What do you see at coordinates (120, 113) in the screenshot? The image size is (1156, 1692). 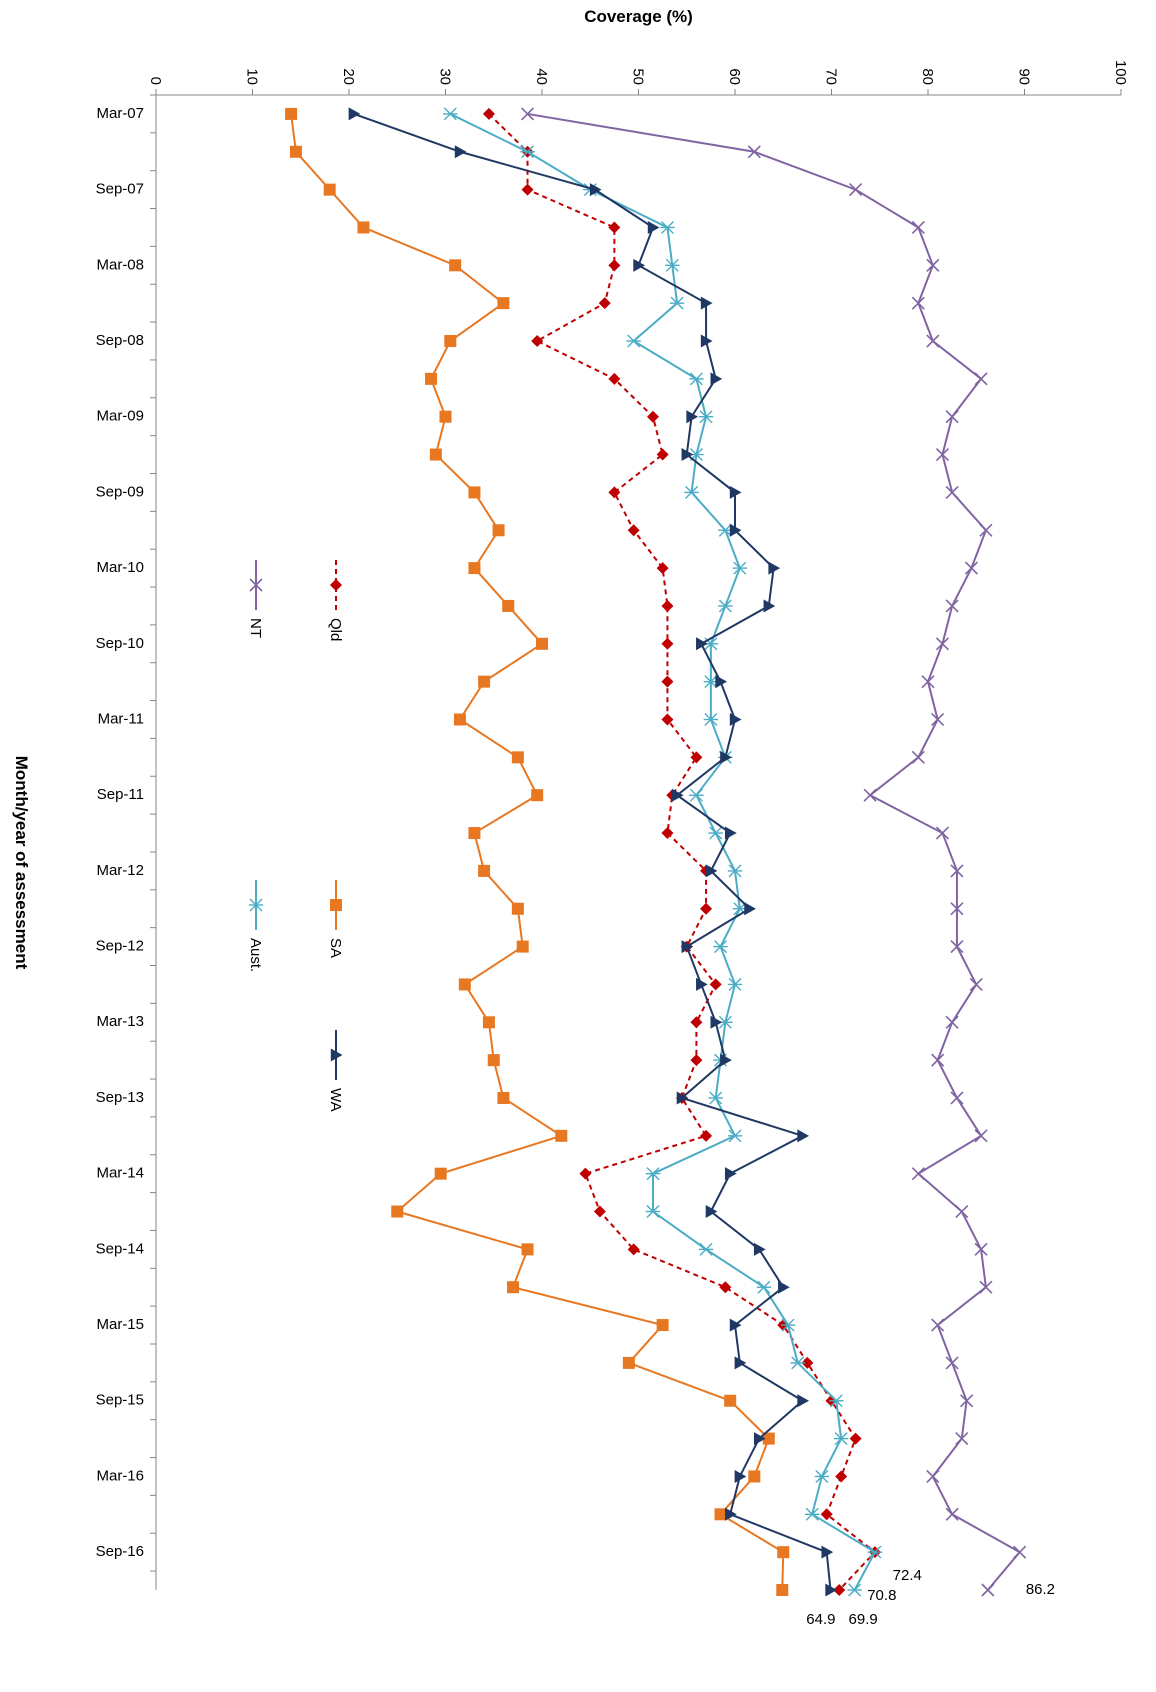 I see `x-tick-label: Mar-07` at bounding box center [120, 113].